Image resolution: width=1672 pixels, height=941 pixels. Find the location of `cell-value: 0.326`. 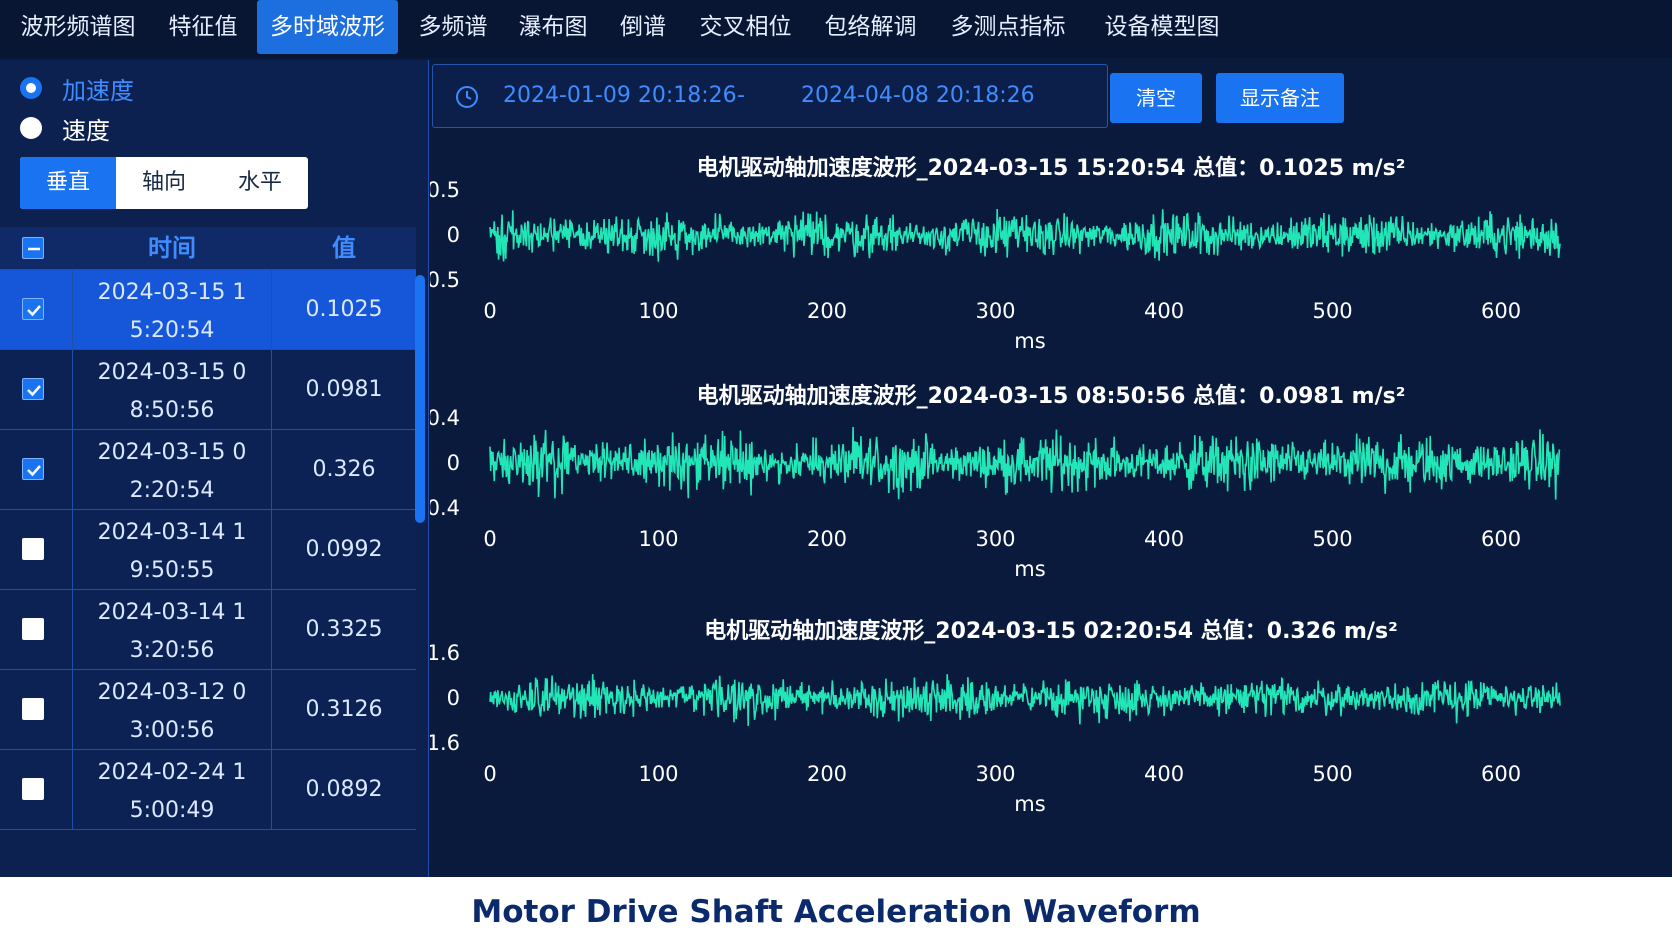

cell-value: 0.326 is located at coordinates (344, 469).